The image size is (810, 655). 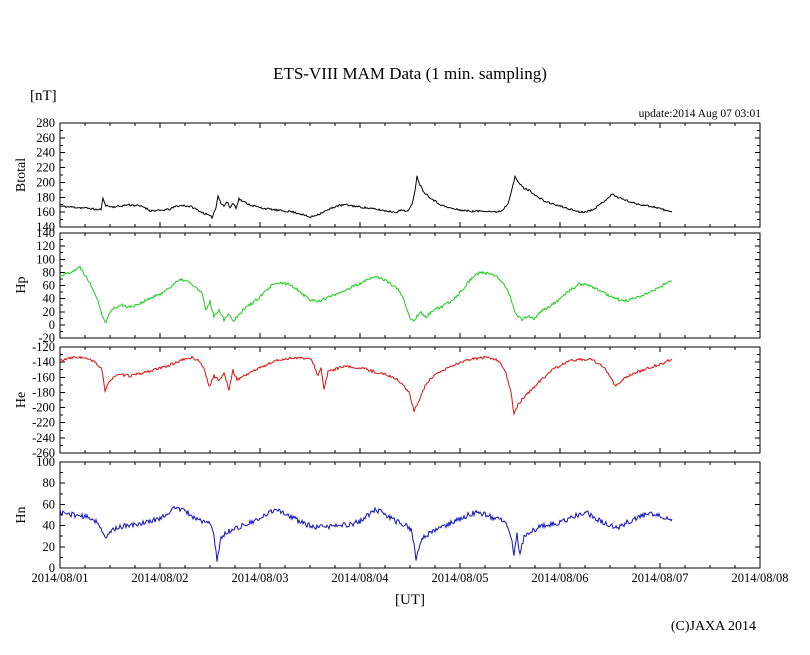 I want to click on x-tick-label: 2014/08/03, so click(x=260, y=578).